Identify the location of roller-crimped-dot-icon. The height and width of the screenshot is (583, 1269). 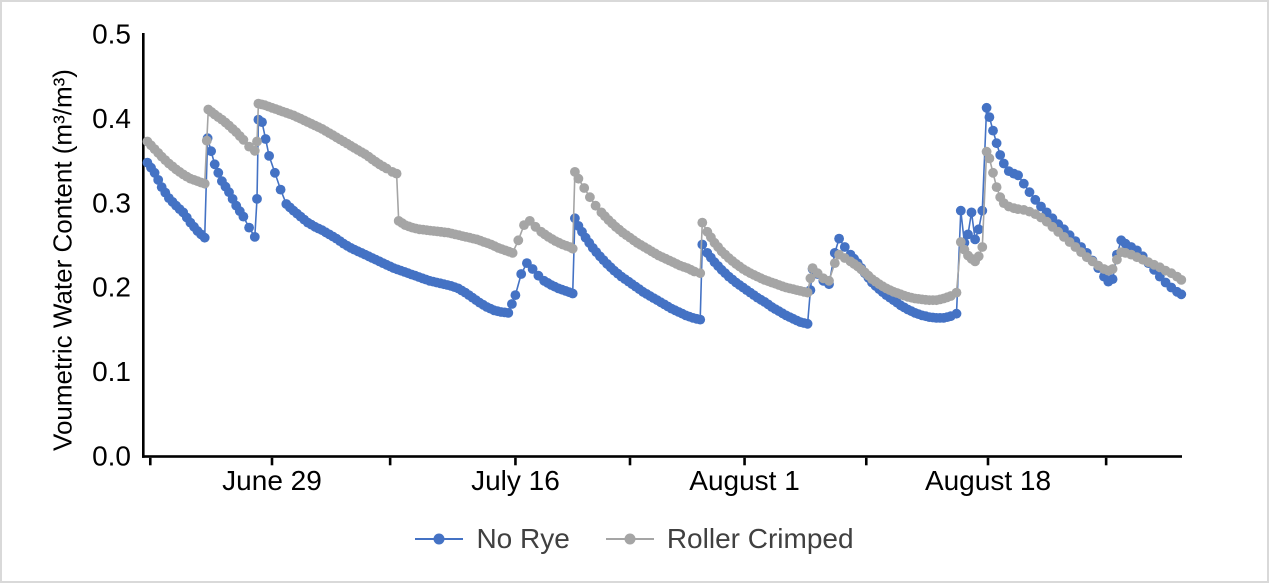
(630, 539).